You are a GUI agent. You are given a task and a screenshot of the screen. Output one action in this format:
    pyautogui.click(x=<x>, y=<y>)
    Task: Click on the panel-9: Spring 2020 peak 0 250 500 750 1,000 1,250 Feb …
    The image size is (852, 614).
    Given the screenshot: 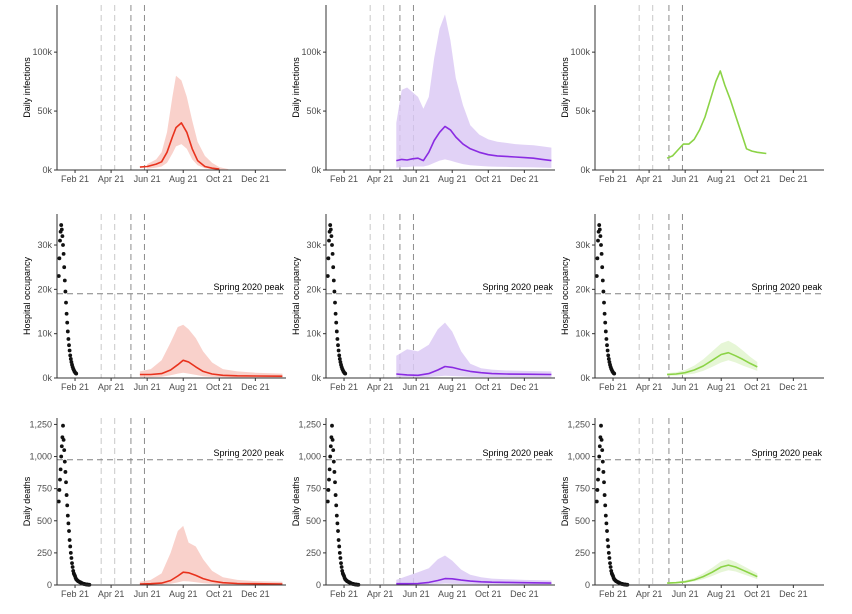 What is the action you would take?
    pyautogui.click(x=692, y=508)
    